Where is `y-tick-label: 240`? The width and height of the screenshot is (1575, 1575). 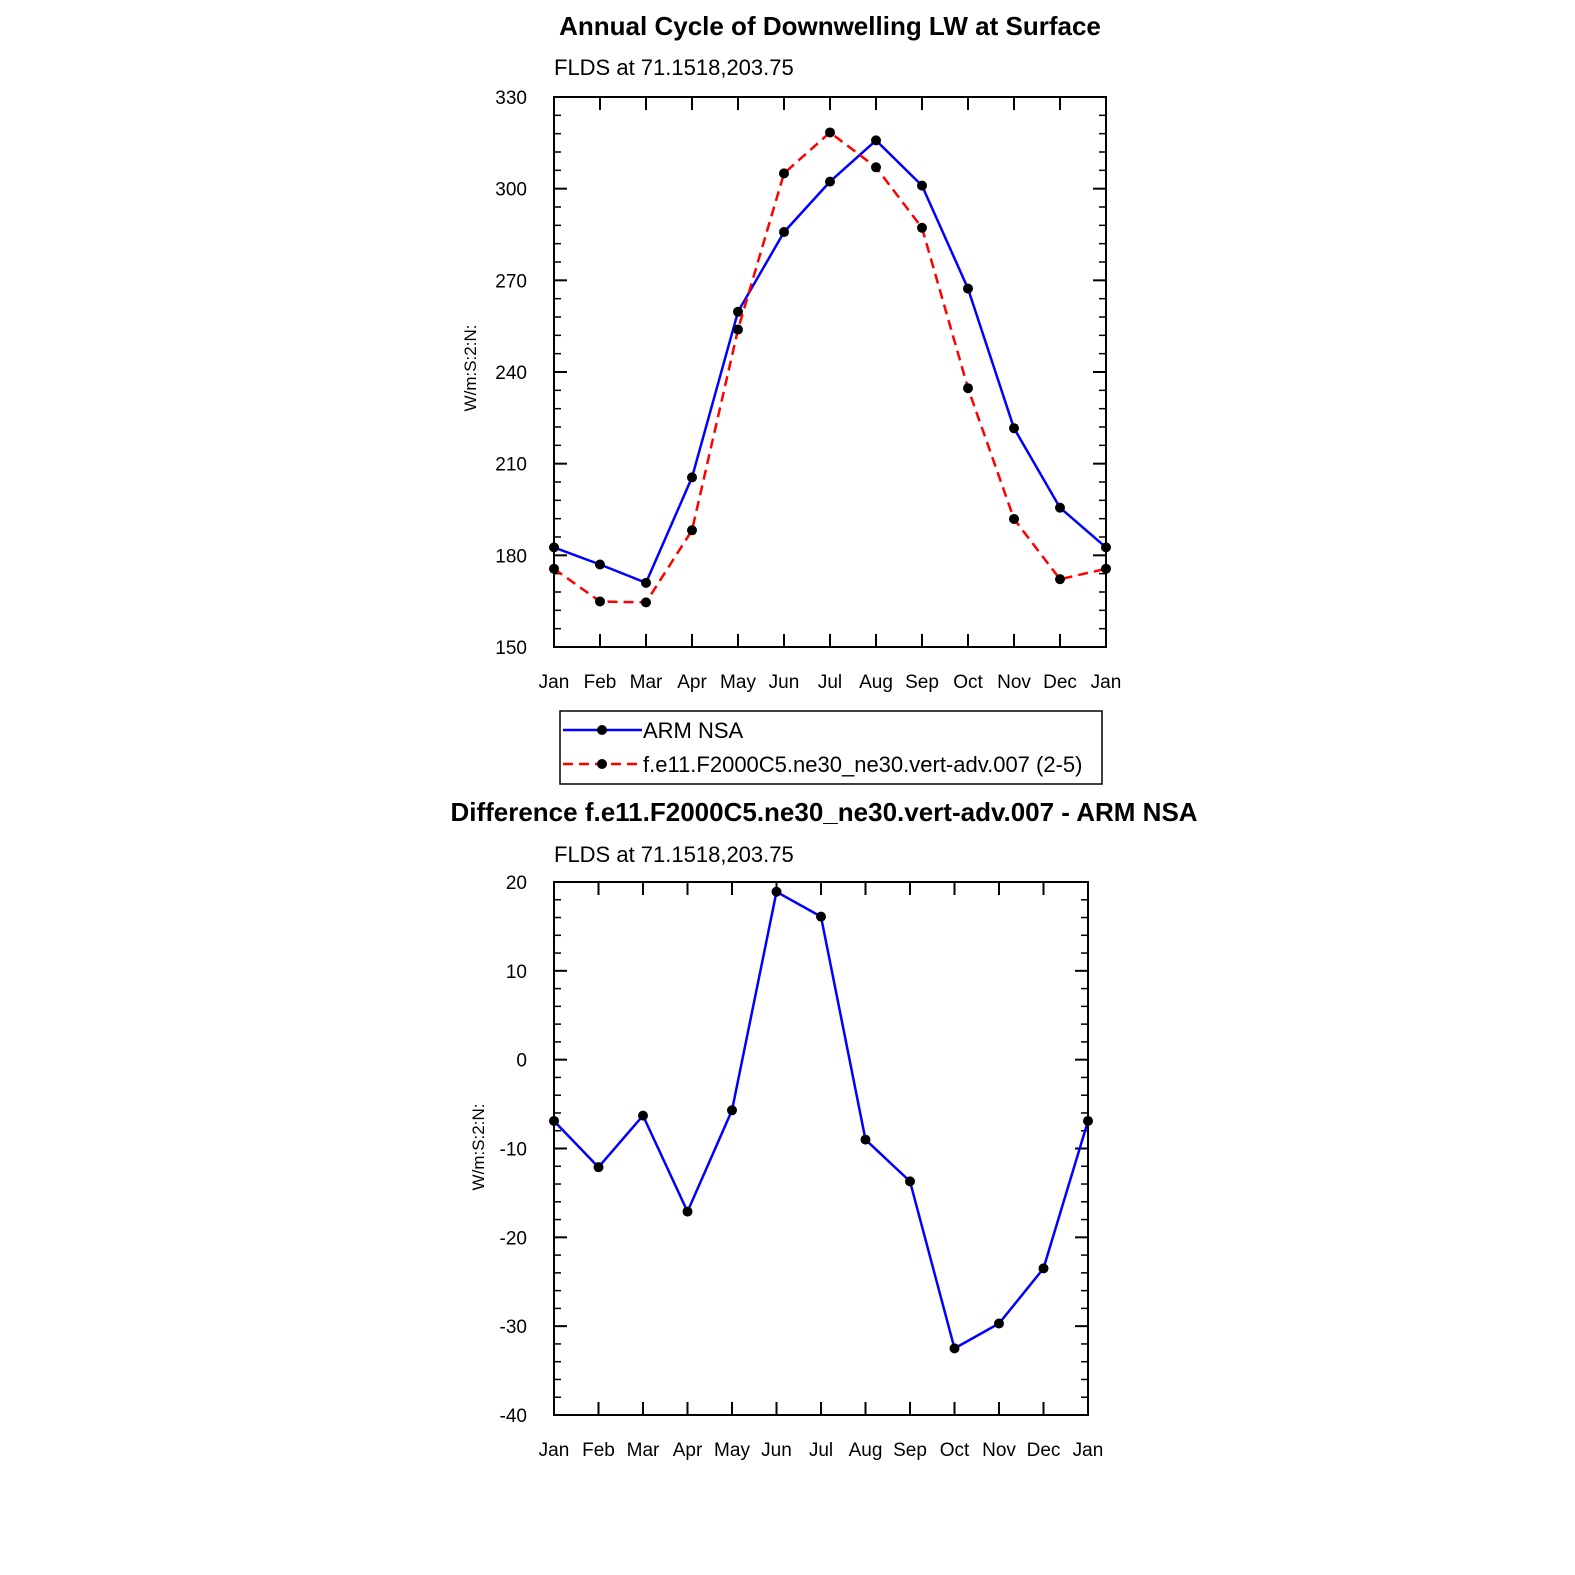 y-tick-label: 240 is located at coordinates (511, 373).